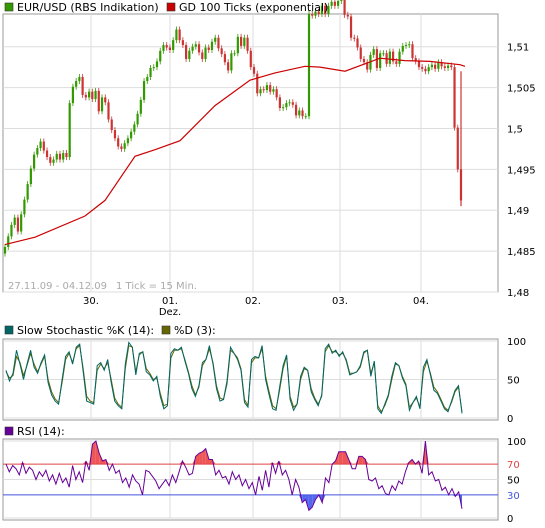  Describe the element at coordinates (9, 431) in the screenshot. I see `legend-swatch-rsi` at that location.